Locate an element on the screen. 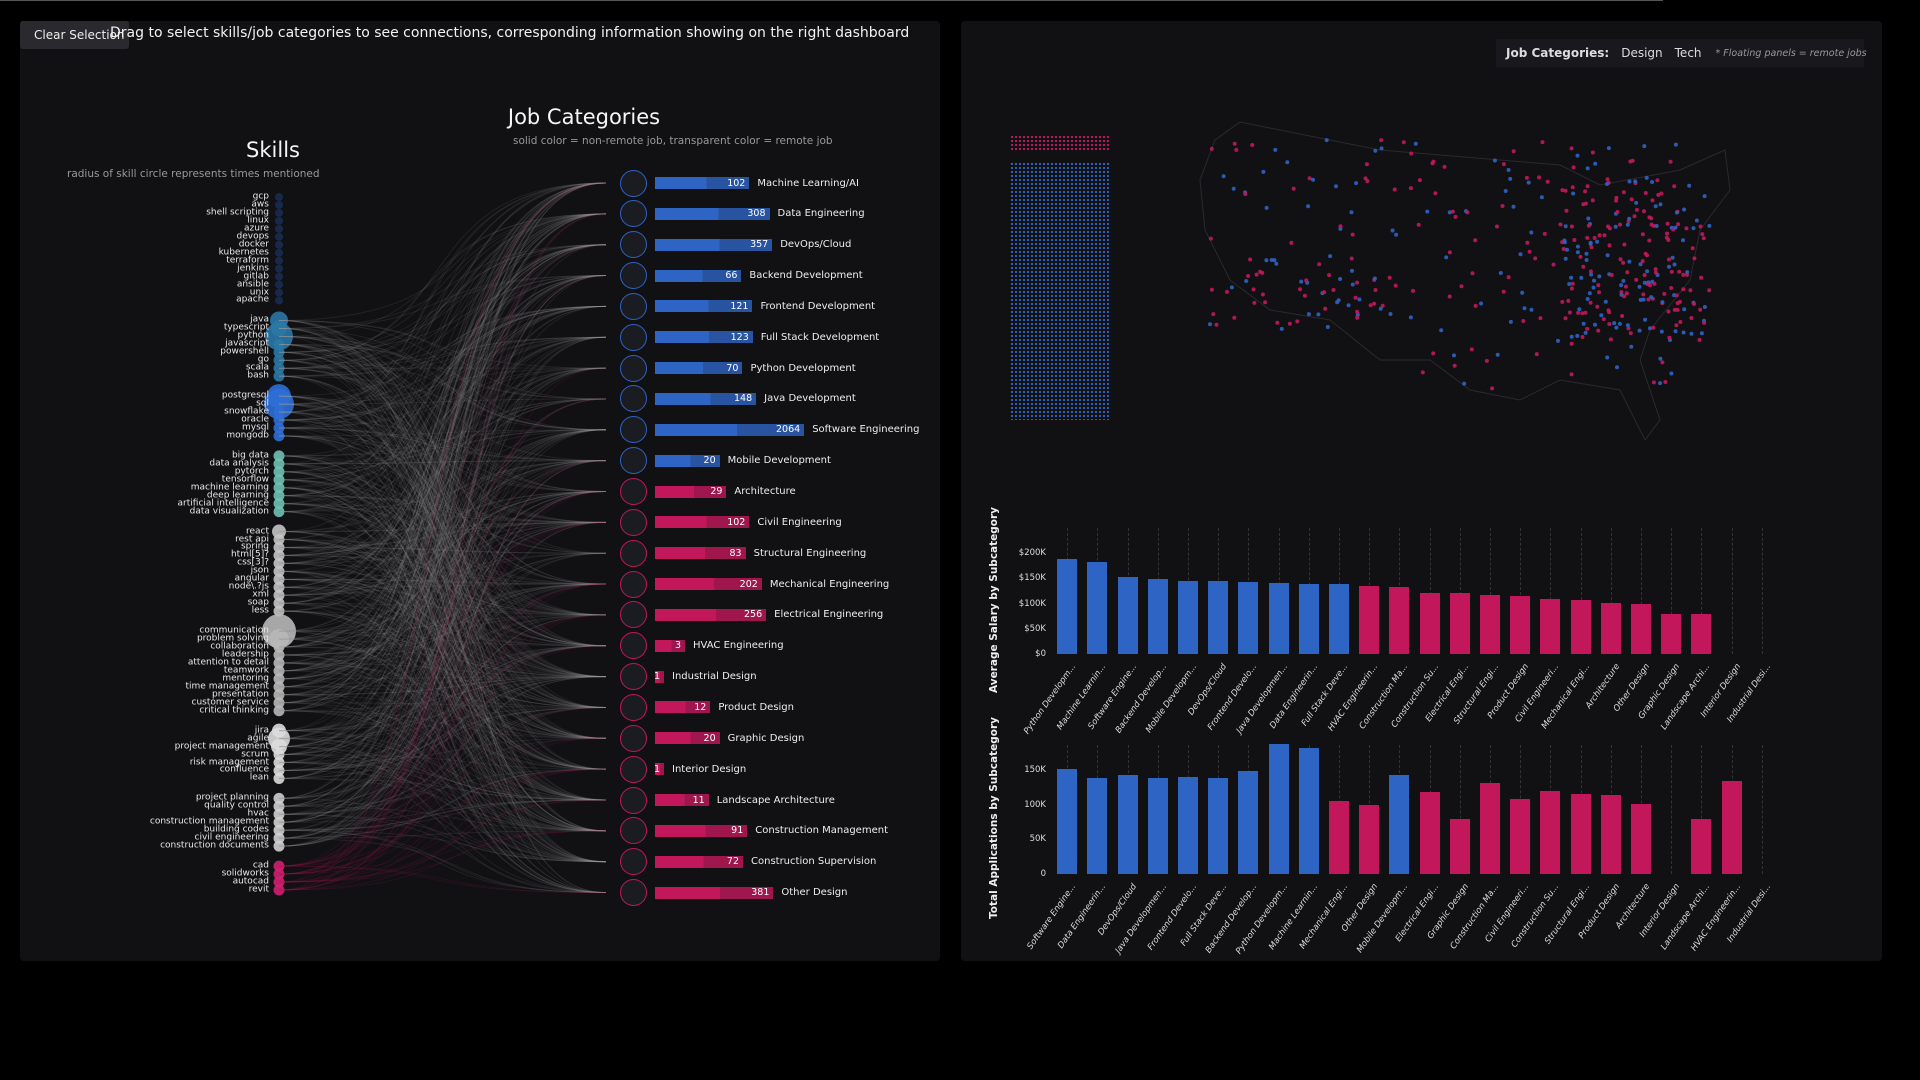 The image size is (1920, 1080). skill-label: scala is located at coordinates (257, 367).